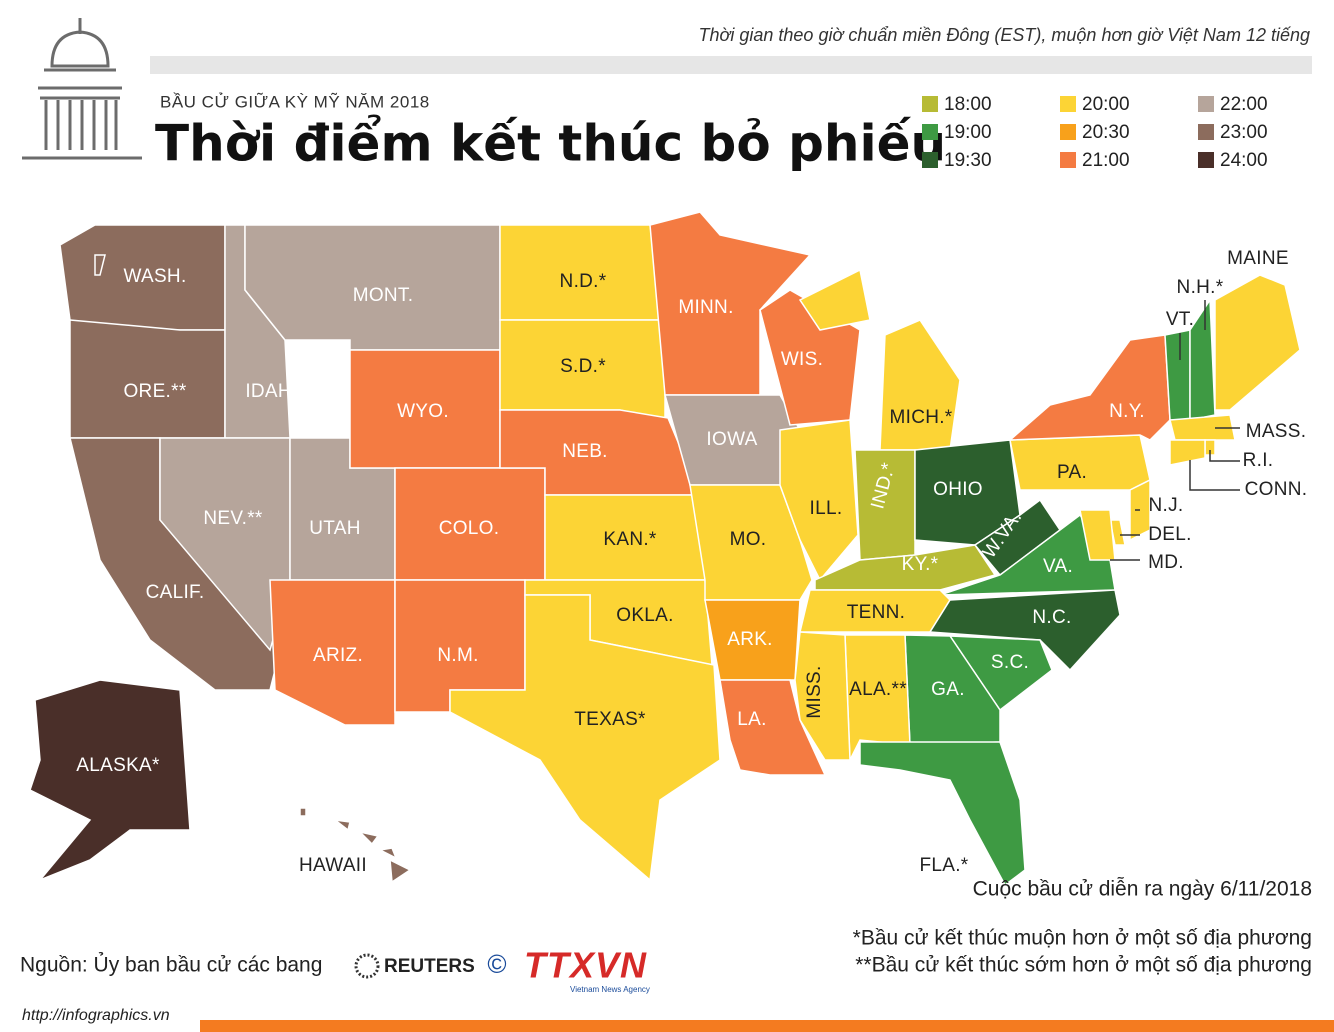 The height and width of the screenshot is (1032, 1334). Describe the element at coordinates (1010, 662) in the screenshot. I see `state-label: S.C.` at that location.